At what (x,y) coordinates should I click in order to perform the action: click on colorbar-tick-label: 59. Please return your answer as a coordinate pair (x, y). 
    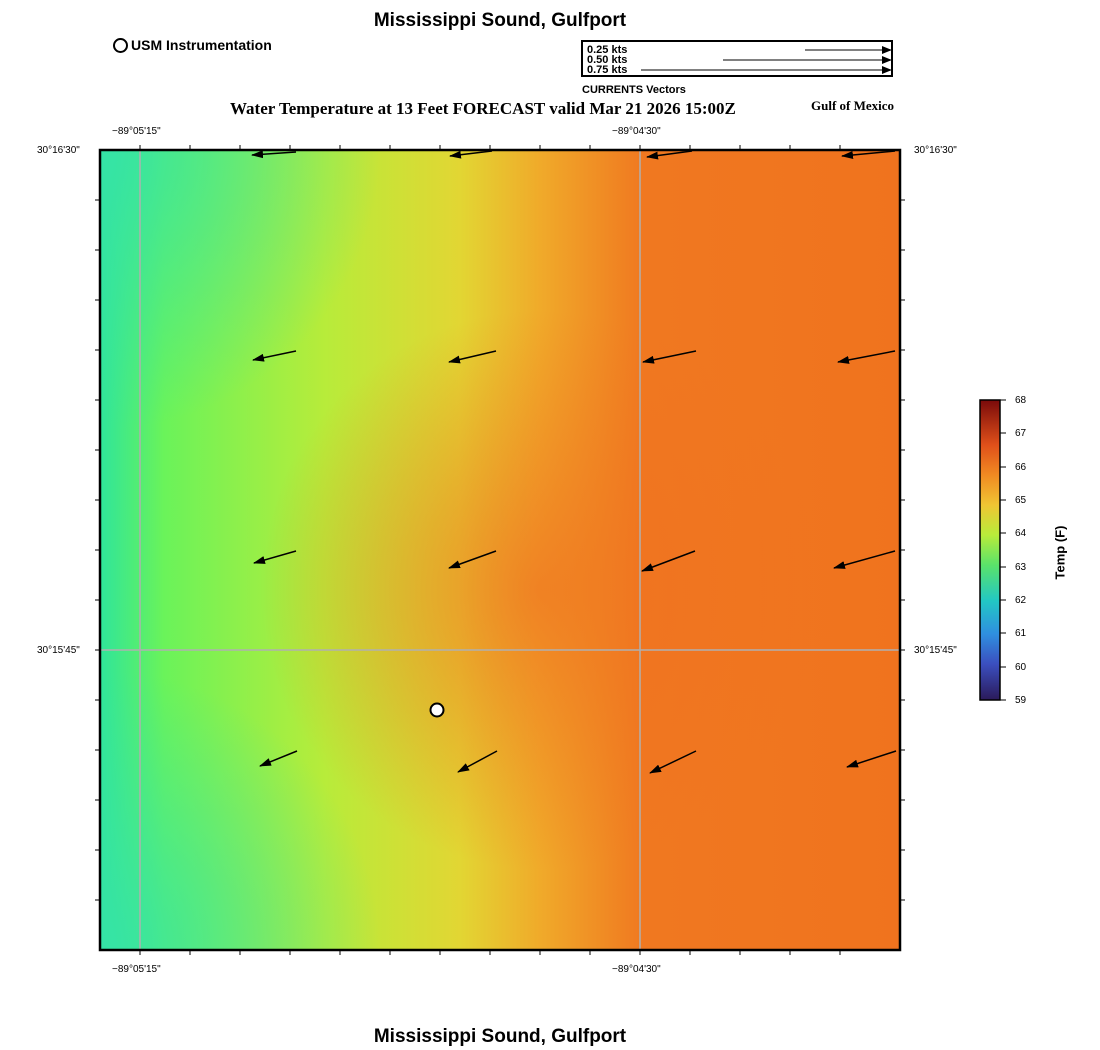
    Looking at the image, I should click on (1021, 700).